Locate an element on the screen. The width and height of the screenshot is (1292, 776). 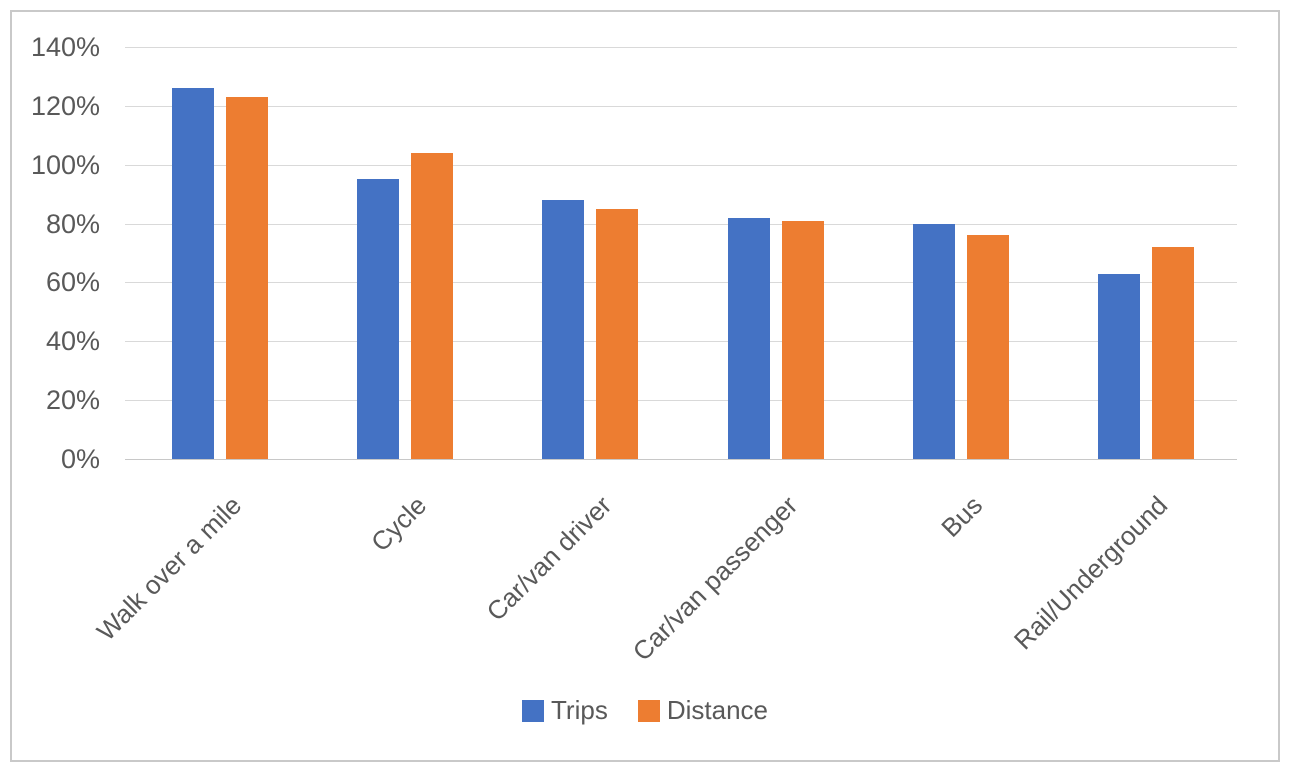
y-tick-label: 140% is located at coordinates (65, 47).